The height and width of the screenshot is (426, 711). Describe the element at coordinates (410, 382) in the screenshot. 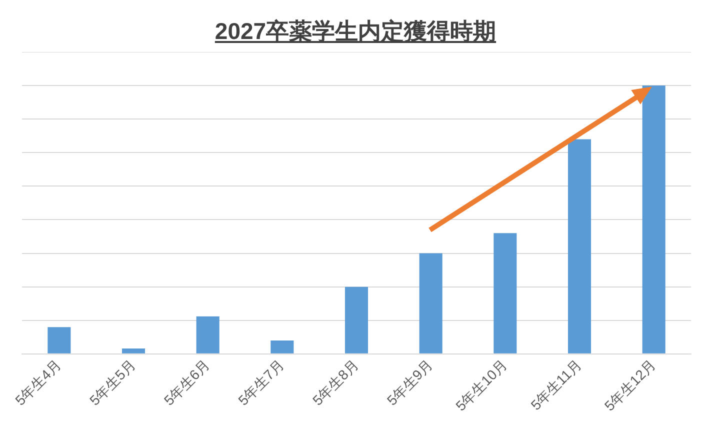

I see `x-tick-label: 5年生9月` at that location.